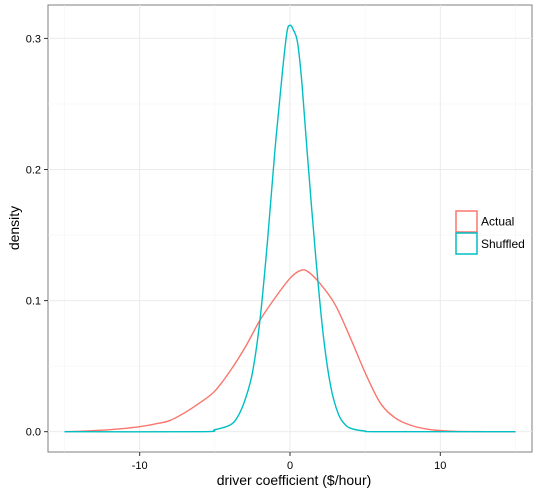 The height and width of the screenshot is (496, 537). What do you see at coordinates (33, 302) in the screenshot?
I see `y-tick-label: 0.1` at bounding box center [33, 302].